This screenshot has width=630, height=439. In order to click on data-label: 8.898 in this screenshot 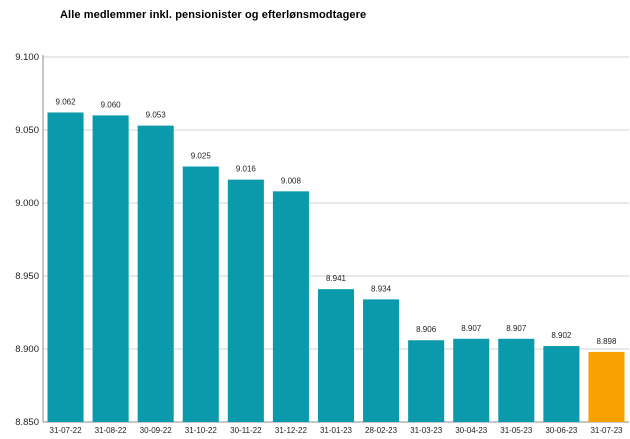, I will do `click(606, 341)`.